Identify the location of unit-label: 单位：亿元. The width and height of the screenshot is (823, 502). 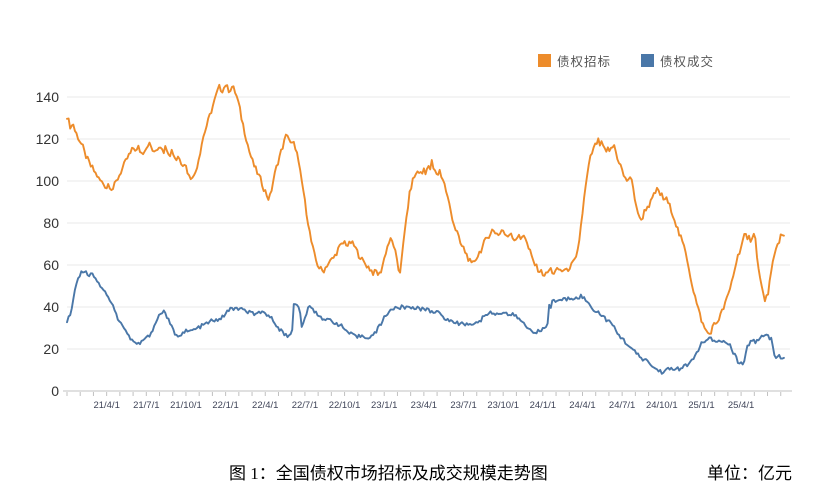
(749, 473).